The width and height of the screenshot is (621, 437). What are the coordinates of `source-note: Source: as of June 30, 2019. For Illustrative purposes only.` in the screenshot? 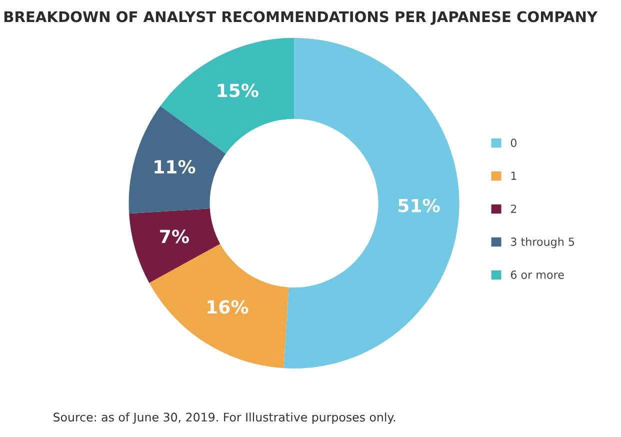 It's located at (224, 418).